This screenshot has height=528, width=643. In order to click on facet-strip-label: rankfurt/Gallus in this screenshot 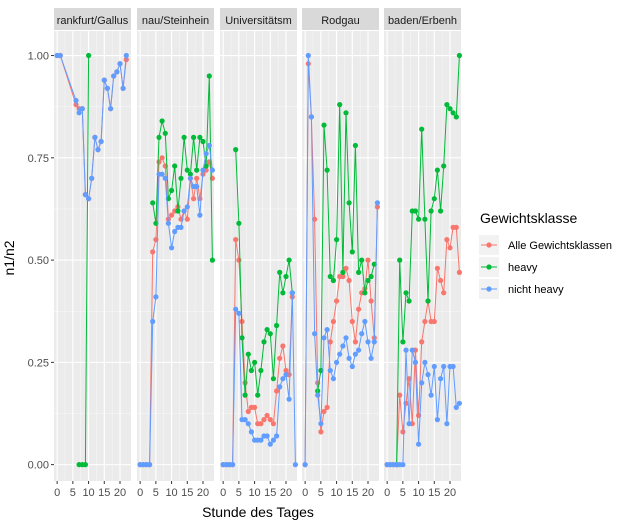, I will do `click(93, 21)`.